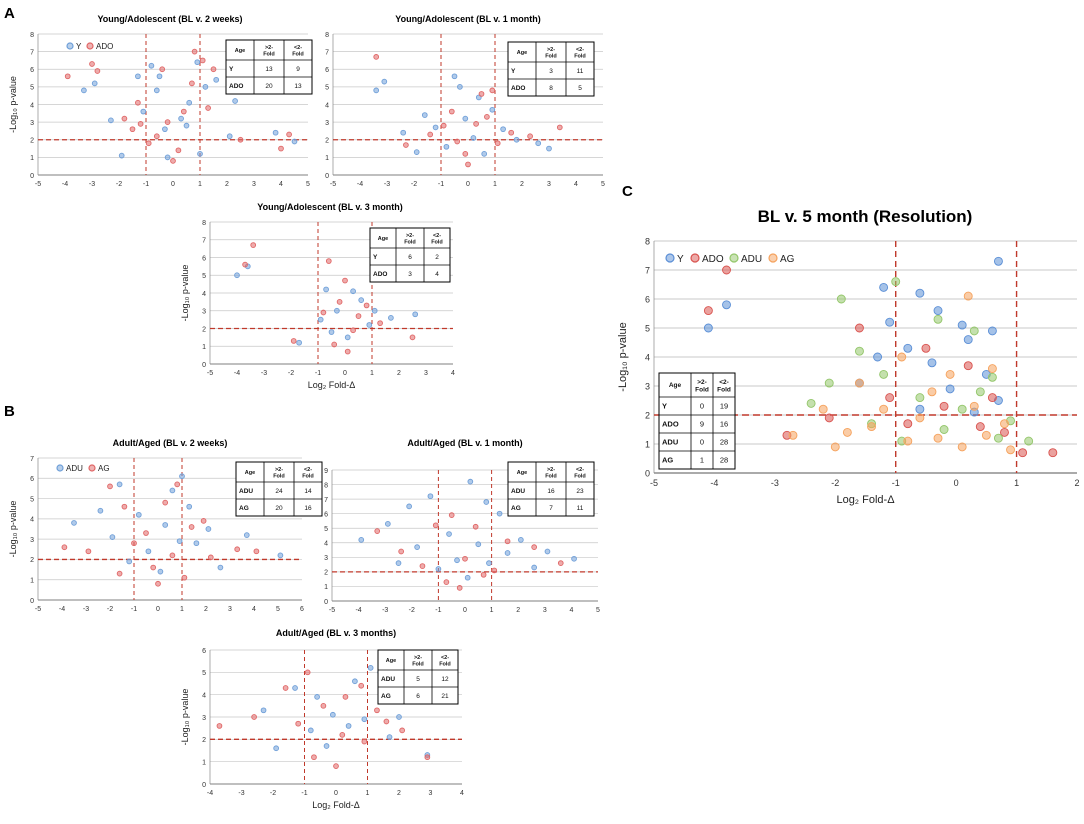 The image size is (1084, 824). What do you see at coordinates (230, 609) in the screenshot?
I see `x-tick-label: 3` at bounding box center [230, 609].